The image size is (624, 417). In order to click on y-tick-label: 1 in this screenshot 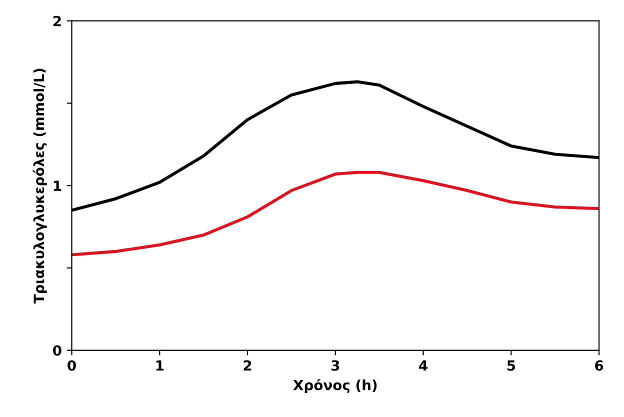, I will do `click(58, 185)`.